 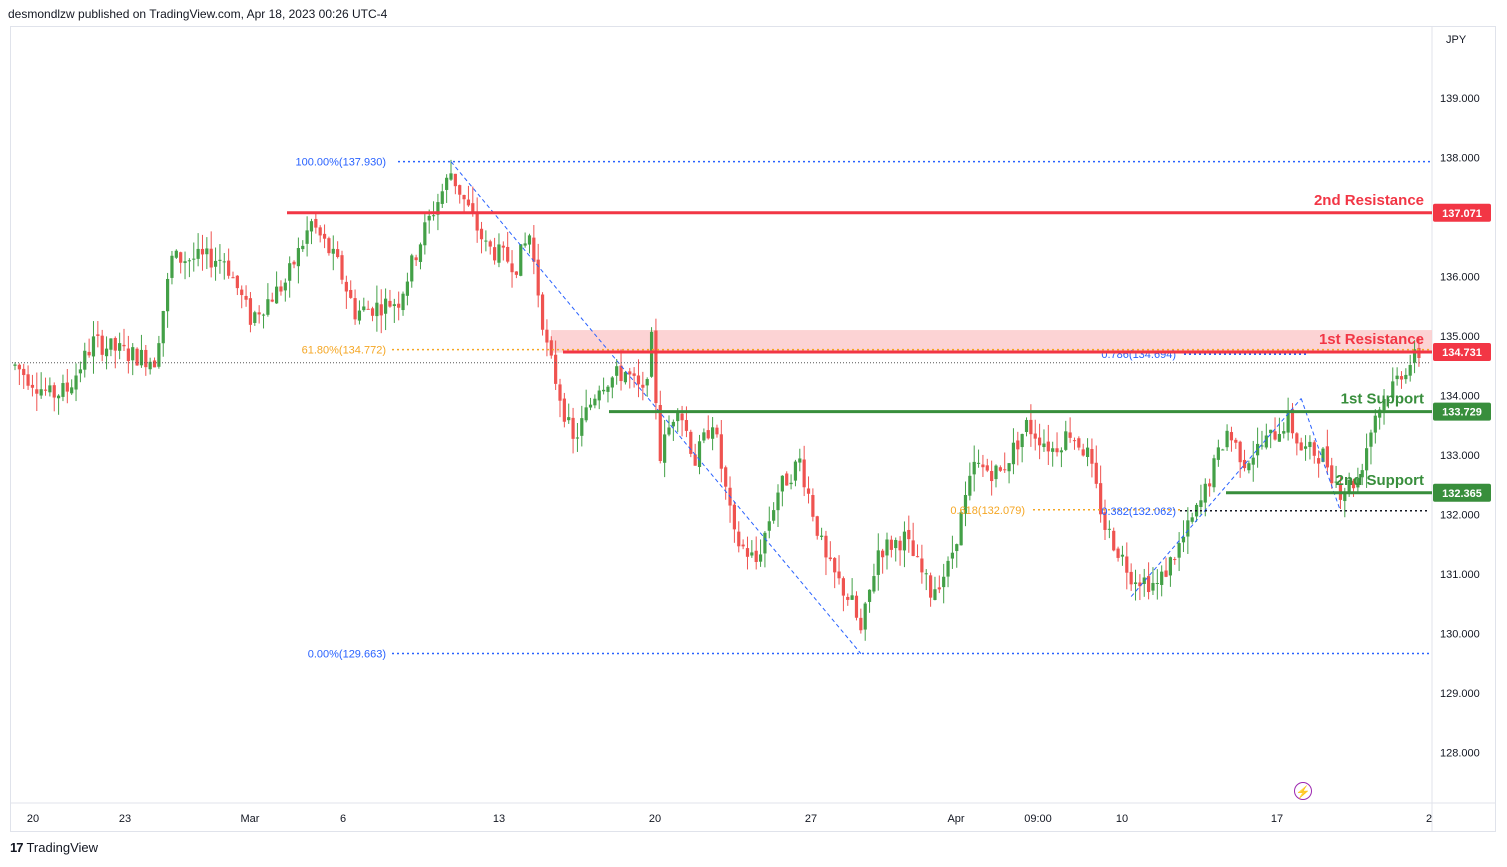 What do you see at coordinates (1460, 99) in the screenshot?
I see `y-tick-label: 139.000` at bounding box center [1460, 99].